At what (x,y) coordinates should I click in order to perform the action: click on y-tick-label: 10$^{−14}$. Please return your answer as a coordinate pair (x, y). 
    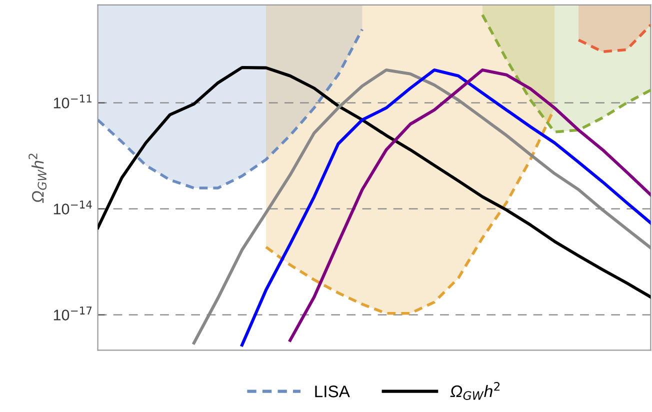
    Looking at the image, I should click on (73, 207).